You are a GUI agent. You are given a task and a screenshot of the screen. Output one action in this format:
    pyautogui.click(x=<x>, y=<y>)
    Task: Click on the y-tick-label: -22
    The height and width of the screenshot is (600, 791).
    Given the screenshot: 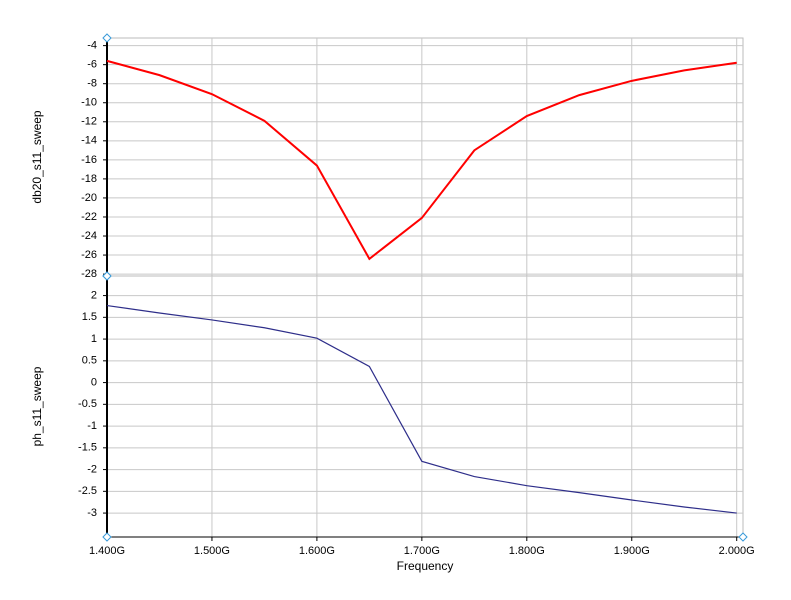 What is the action you would take?
    pyautogui.click(x=89, y=217)
    